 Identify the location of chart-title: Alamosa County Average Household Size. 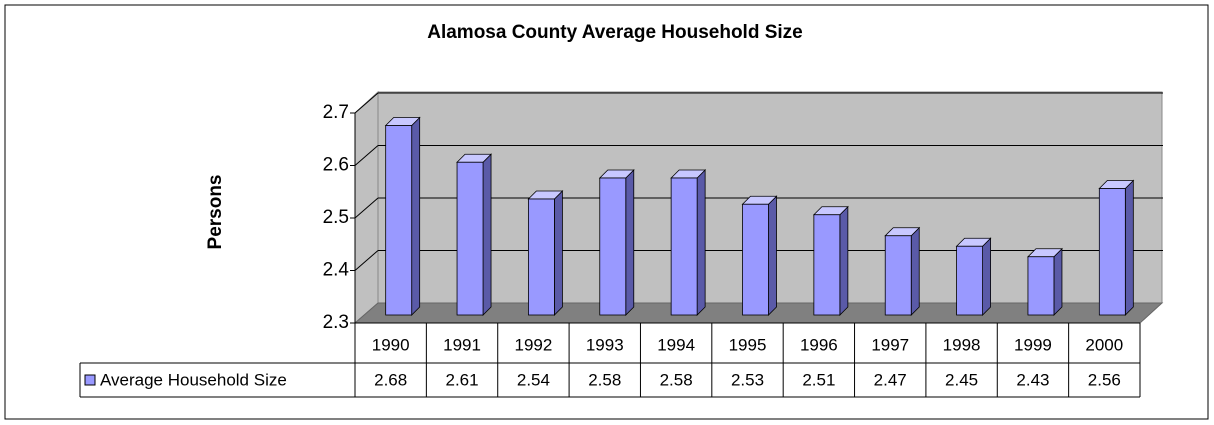
(615, 32).